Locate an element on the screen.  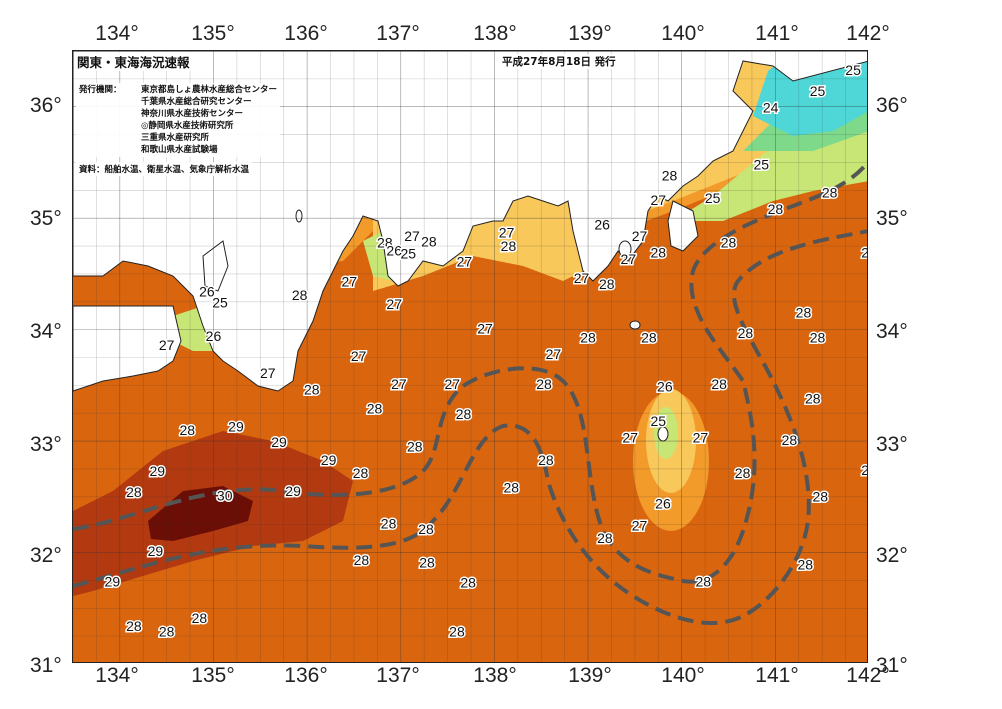
lon-label-bottom-134: 134° is located at coordinates (117, 675).